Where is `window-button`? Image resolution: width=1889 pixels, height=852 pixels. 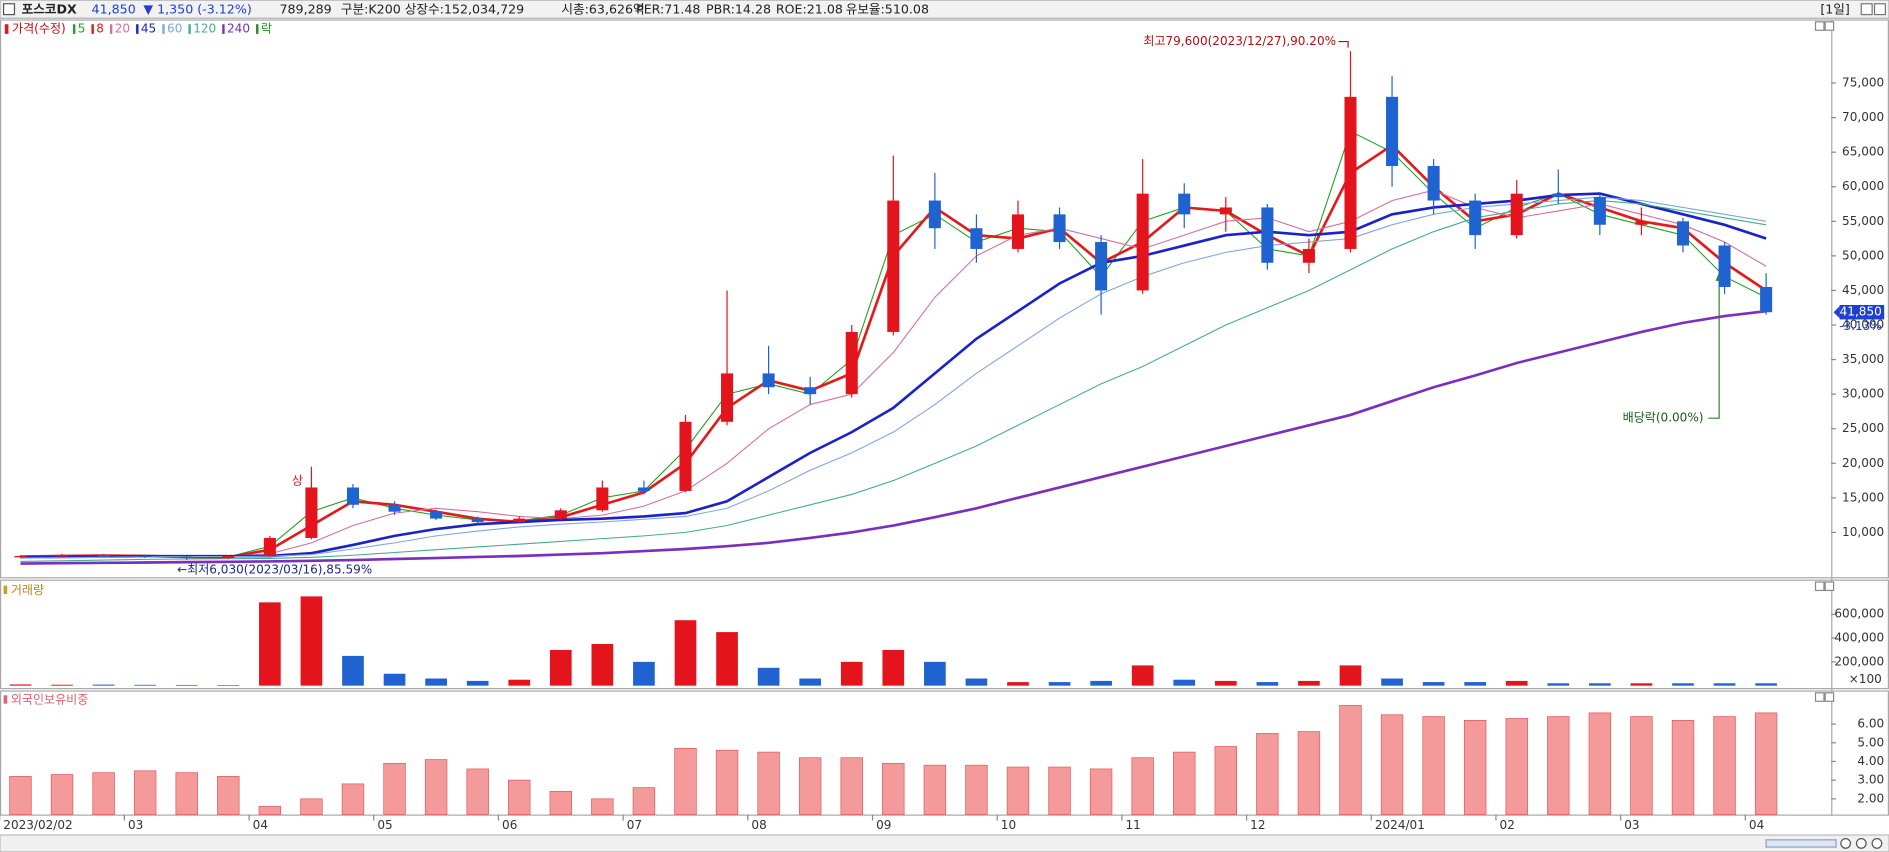 window-button is located at coordinates (1866, 9).